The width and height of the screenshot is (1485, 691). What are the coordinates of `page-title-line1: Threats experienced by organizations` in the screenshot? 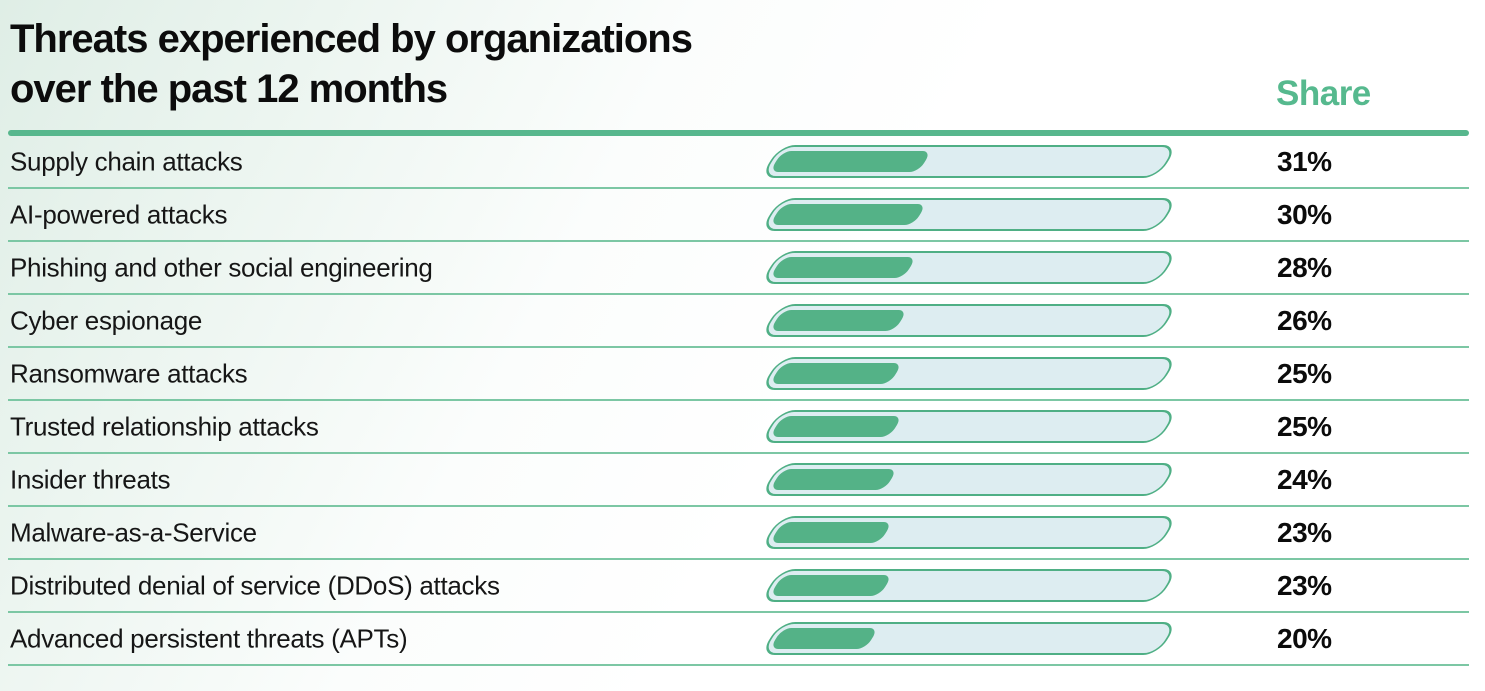 It's located at (351, 39).